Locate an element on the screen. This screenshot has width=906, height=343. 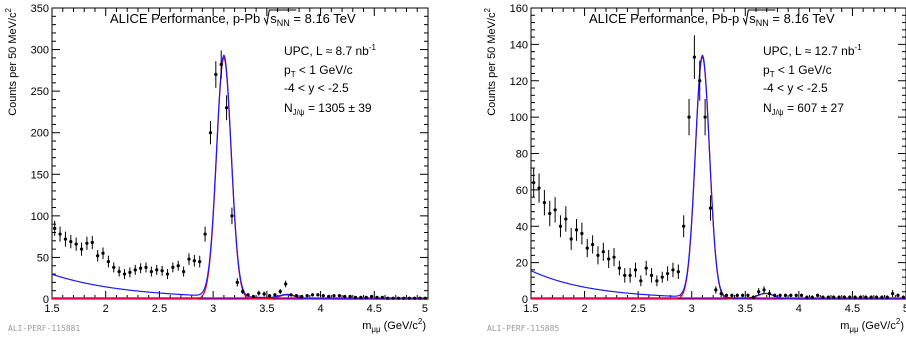
energy-label: sNN = 8.16 TeV is located at coordinates (792, 19).